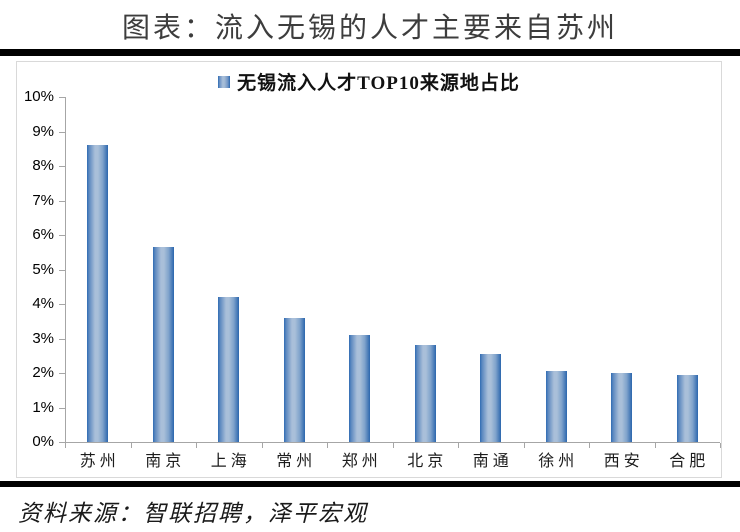 The height and width of the screenshot is (532, 740). I want to click on bar-苏州, so click(98, 293).